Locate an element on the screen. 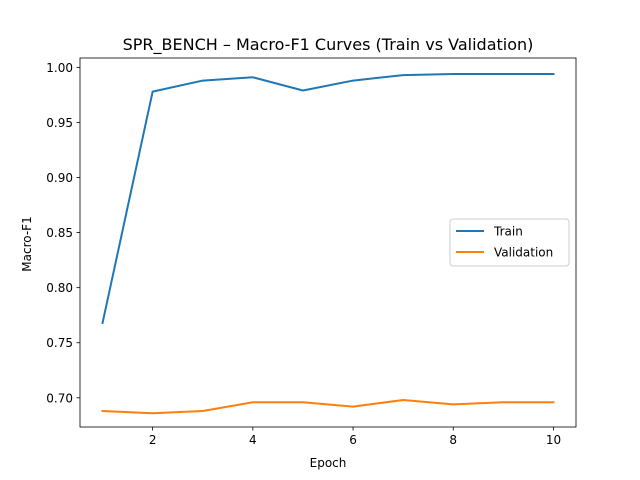 The image size is (640, 480). y-tick-label: 0.95 is located at coordinates (59, 123).